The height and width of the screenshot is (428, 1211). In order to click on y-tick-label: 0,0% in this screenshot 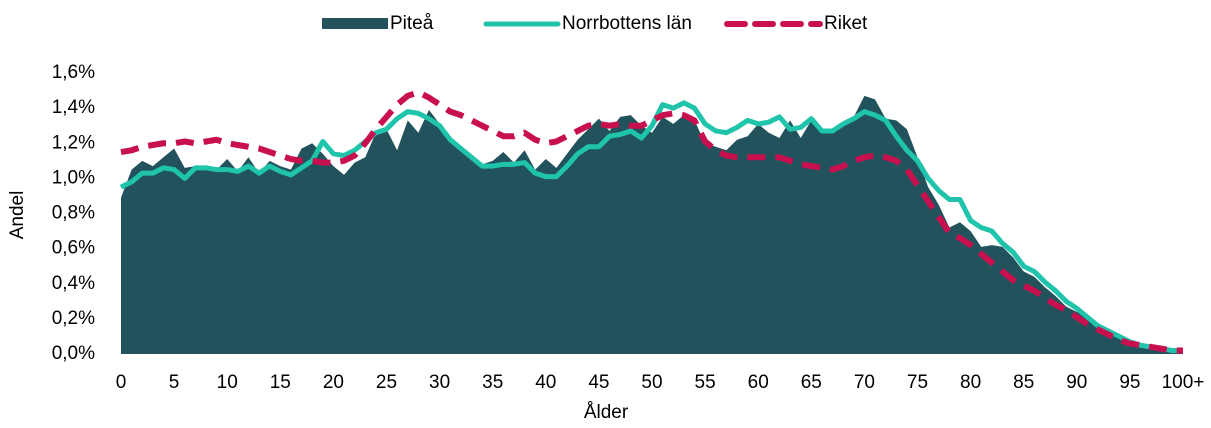, I will do `click(73, 353)`.